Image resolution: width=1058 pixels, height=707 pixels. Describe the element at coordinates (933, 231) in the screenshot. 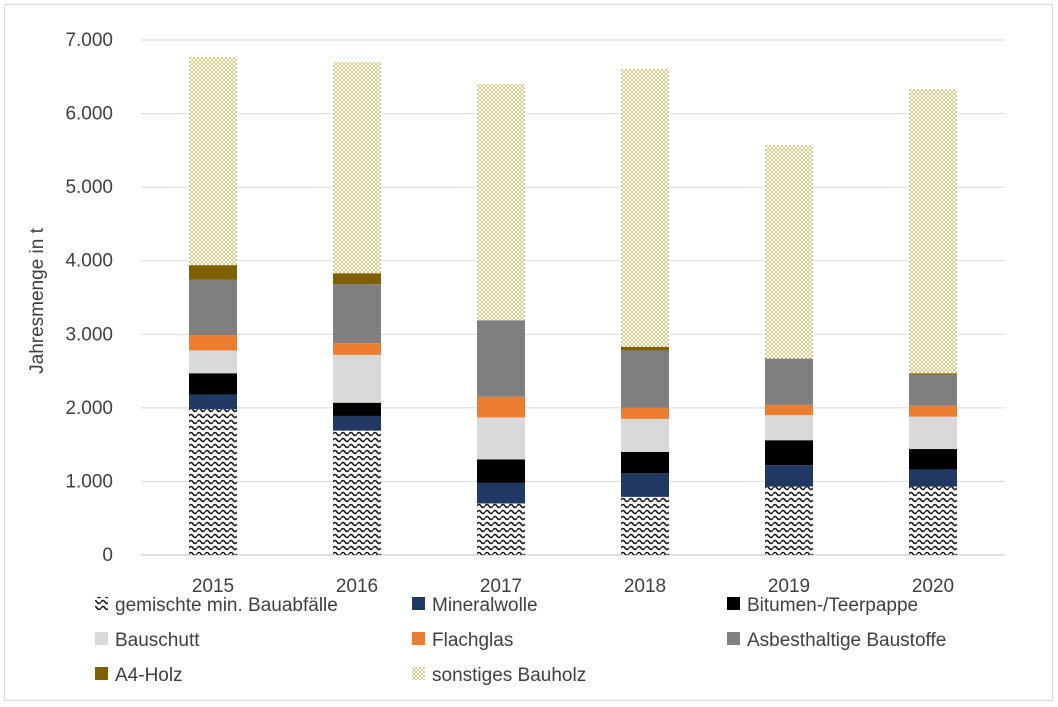

I see `bar-segment-8-2020` at that location.